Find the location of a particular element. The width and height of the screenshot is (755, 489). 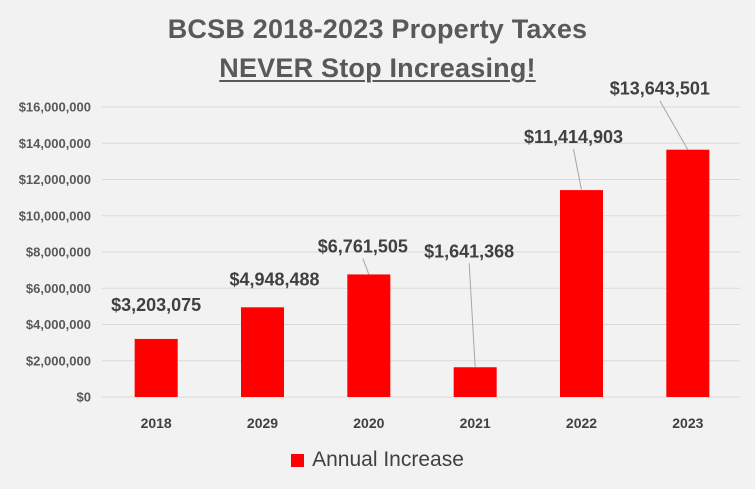

legend: Annual Increase is located at coordinates (377, 460).